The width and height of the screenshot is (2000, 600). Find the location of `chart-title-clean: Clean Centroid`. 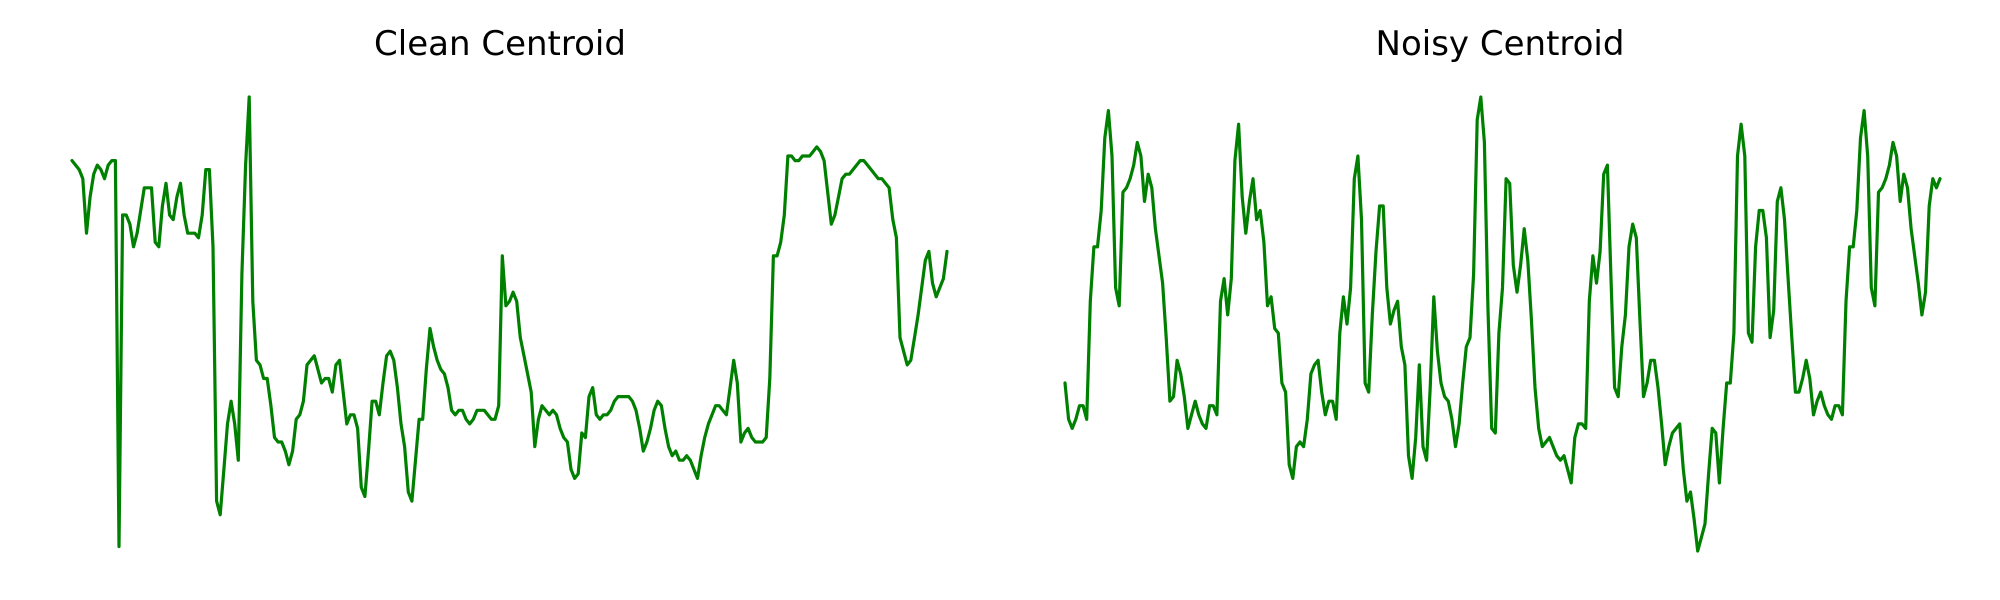

chart-title-clean: Clean Centroid is located at coordinates (500, 44).